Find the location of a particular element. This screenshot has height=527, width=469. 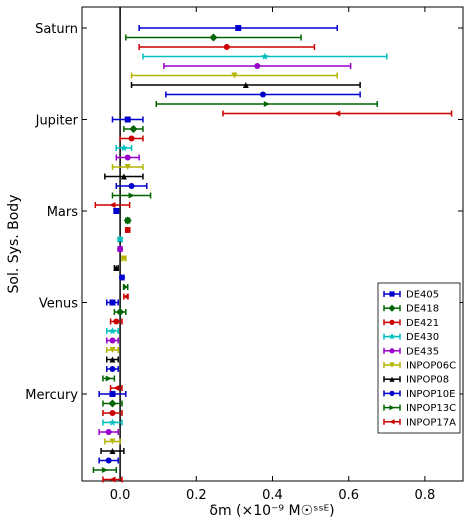

legend-entry-inpop13c: INPOP13C is located at coordinates (431, 408).